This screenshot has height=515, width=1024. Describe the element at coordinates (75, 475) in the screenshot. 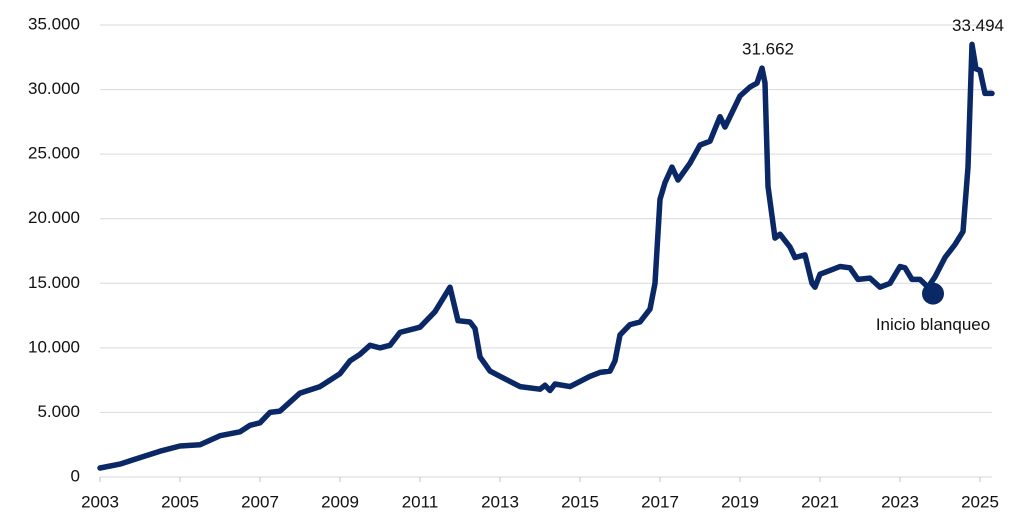

I see `y-tick-label: 0` at that location.